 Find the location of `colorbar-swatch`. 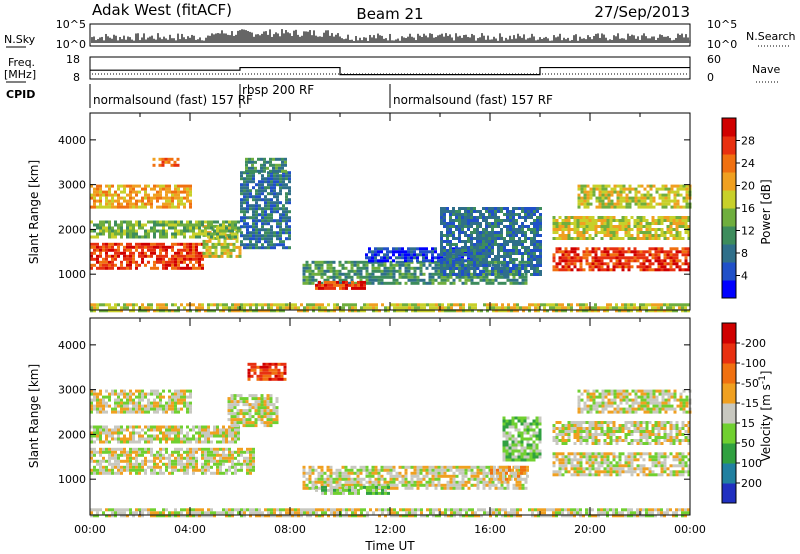

colorbar-swatch is located at coordinates (729, 253).